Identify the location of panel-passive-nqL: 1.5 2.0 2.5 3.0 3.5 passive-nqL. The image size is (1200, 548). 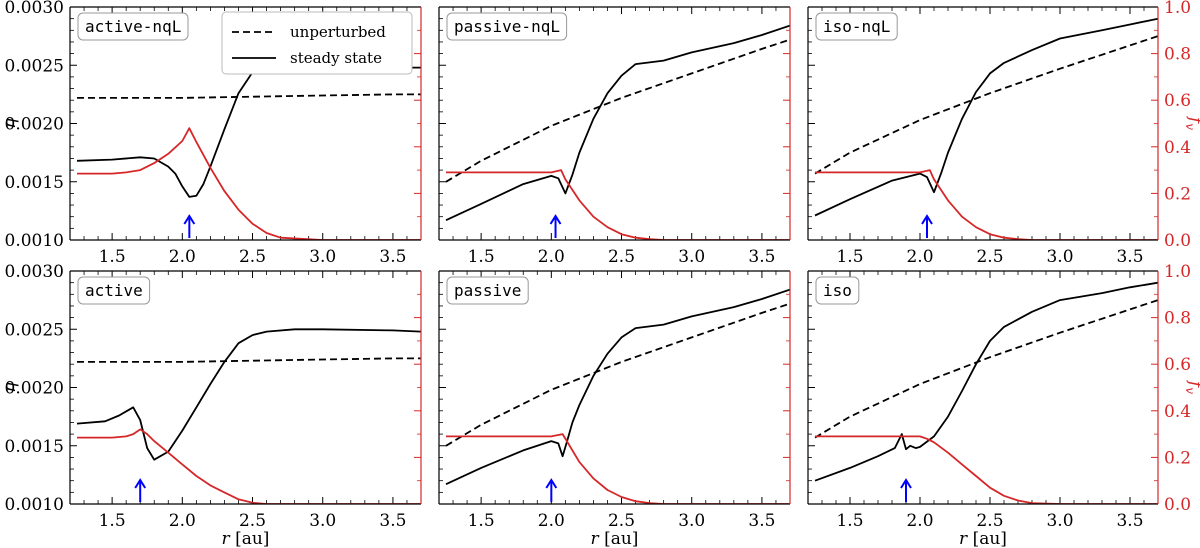
(614, 136).